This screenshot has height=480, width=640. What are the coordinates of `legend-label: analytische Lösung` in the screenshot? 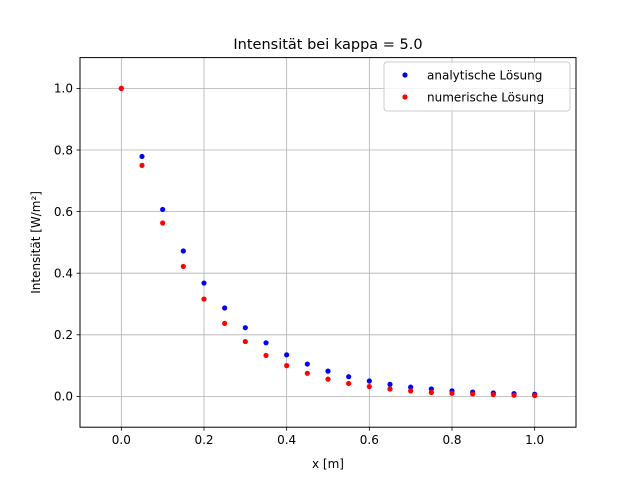 It's located at (484, 75).